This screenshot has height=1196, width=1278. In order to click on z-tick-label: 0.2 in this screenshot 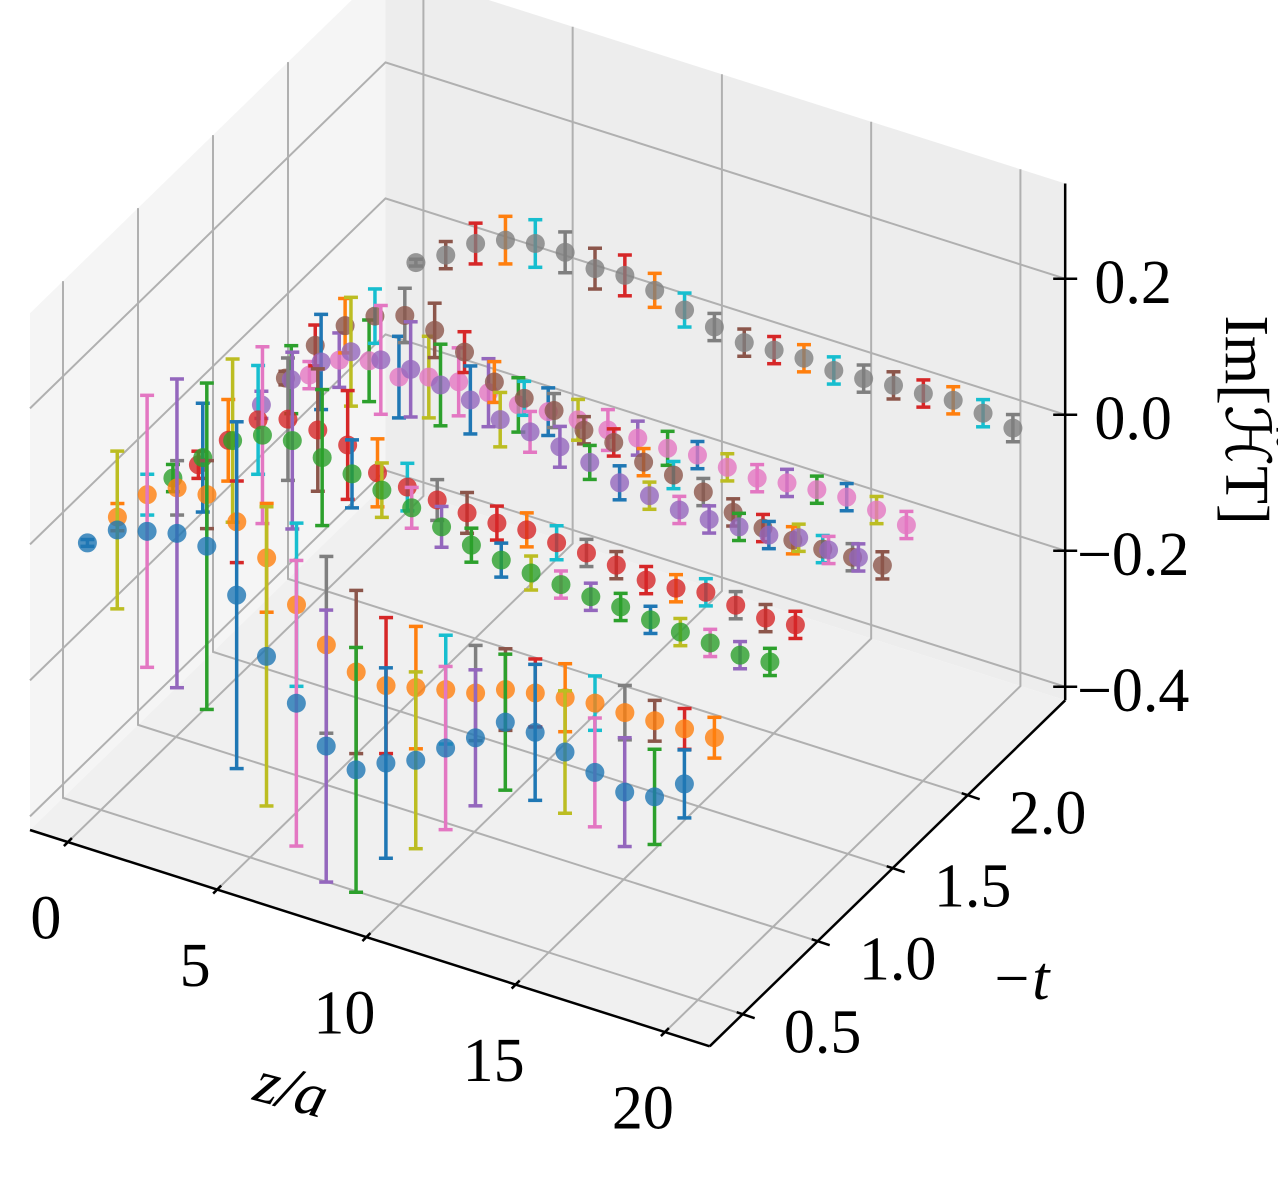, I will do `click(1133, 283)`.